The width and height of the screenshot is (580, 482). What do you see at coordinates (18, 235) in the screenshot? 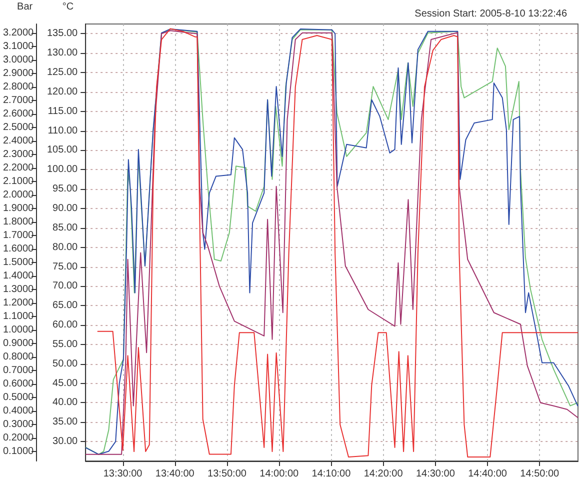
I see `y2-tick-label: 1.7000` at bounding box center [18, 235].